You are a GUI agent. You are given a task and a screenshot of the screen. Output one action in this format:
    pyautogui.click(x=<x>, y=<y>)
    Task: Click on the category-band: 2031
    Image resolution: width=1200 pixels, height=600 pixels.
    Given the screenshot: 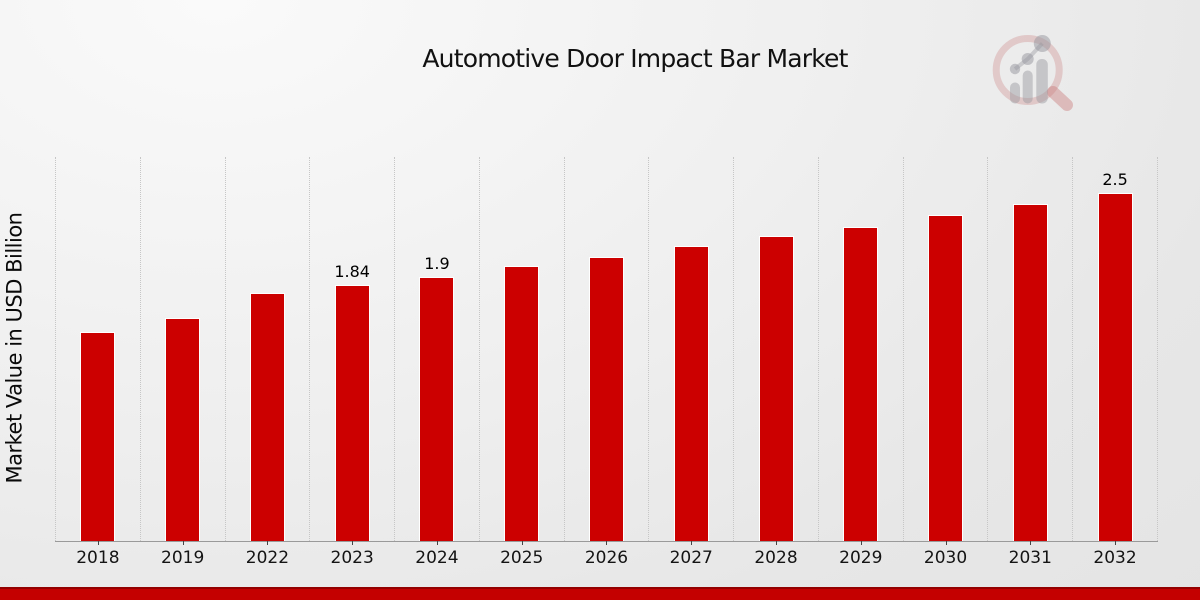 What is the action you would take?
    pyautogui.click(x=1029, y=362)
    